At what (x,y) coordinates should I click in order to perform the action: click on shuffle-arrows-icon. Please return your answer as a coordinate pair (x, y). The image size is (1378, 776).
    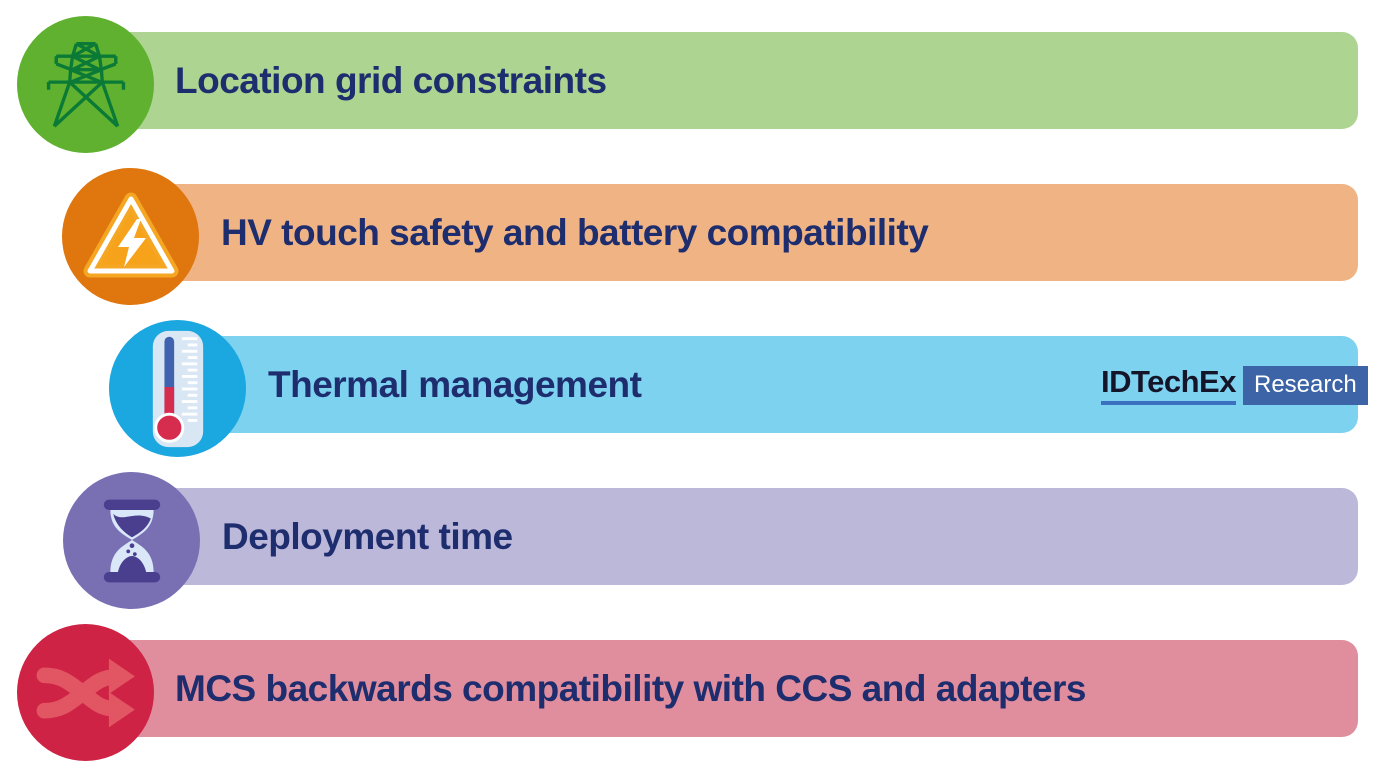
    Looking at the image, I should click on (85, 692).